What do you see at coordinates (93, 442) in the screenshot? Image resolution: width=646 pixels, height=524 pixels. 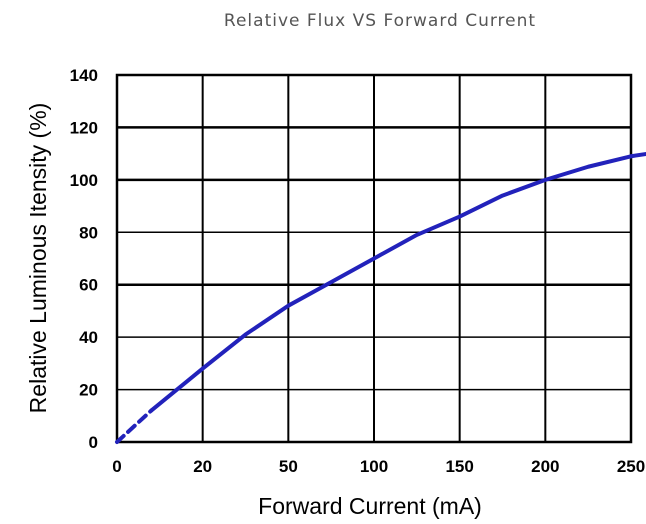 I see `y-tick-label: 0` at bounding box center [93, 442].